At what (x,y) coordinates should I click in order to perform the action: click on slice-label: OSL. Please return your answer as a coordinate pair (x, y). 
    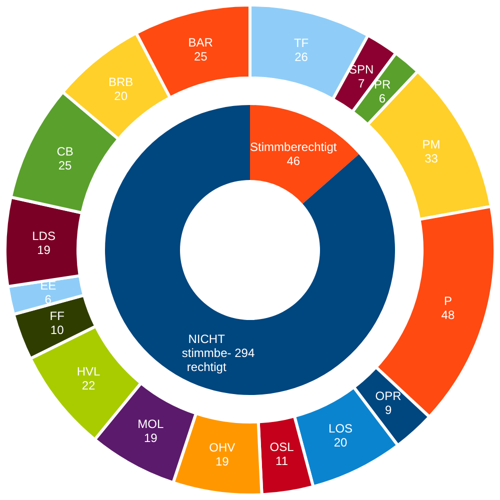
    Looking at the image, I should click on (282, 447).